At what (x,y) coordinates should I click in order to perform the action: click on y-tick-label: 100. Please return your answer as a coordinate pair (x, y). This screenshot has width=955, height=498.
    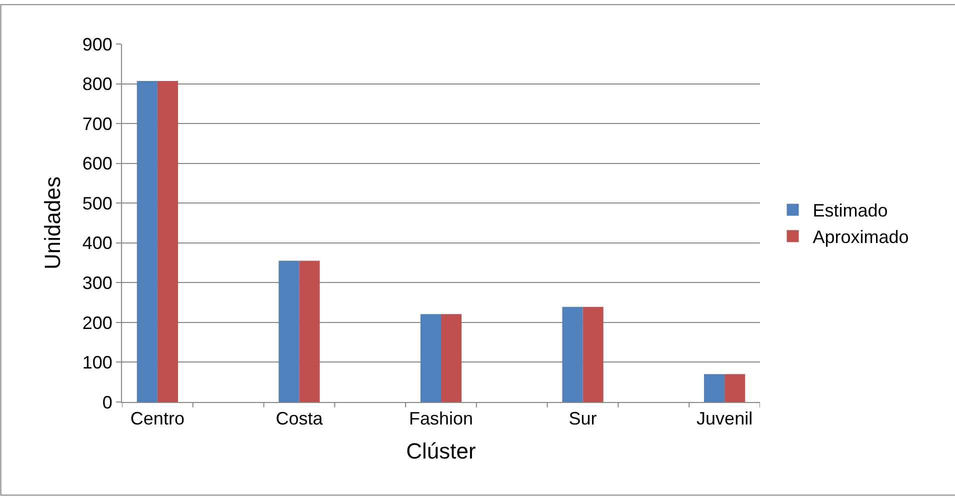
    Looking at the image, I should click on (97, 362).